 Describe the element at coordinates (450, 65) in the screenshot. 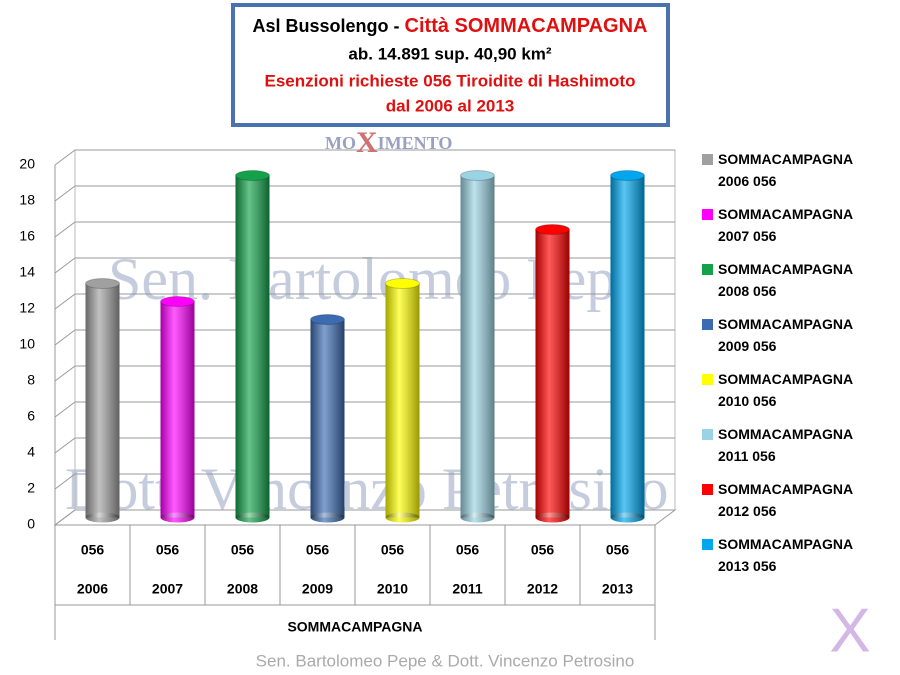

I see `title-box` at that location.